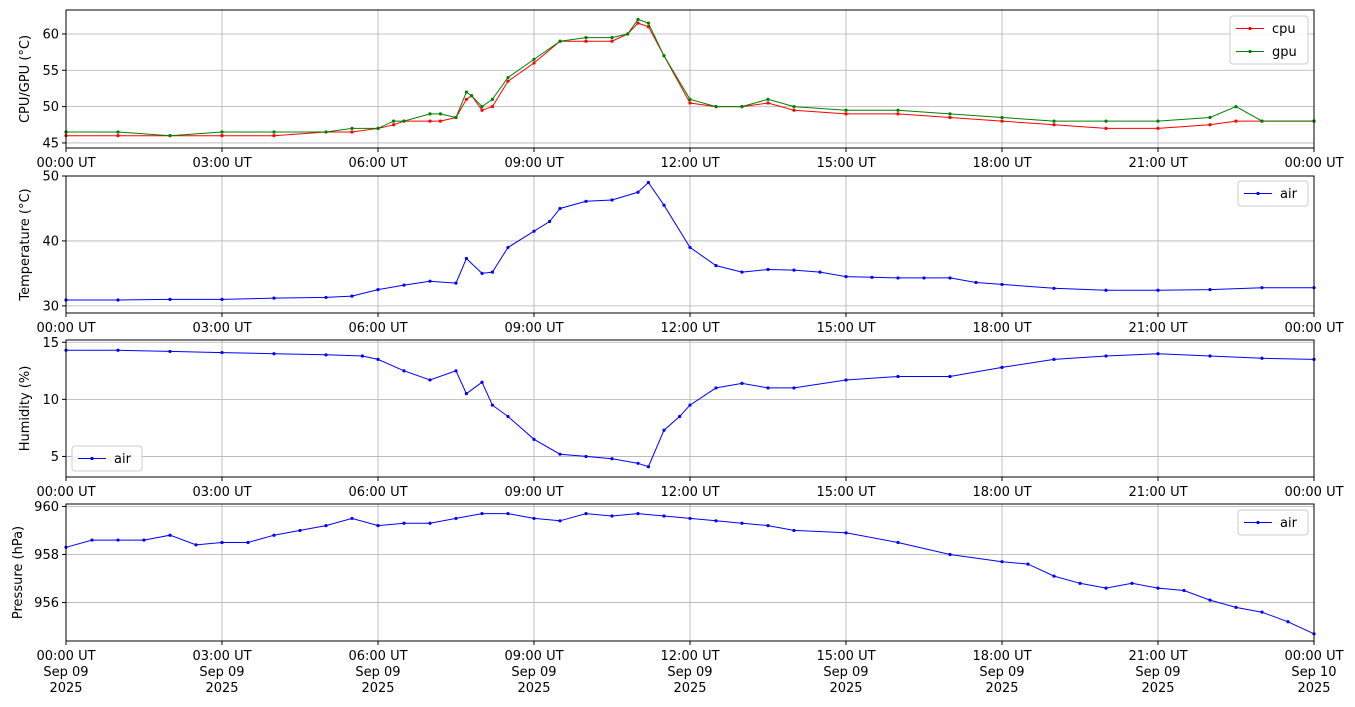 Image resolution: width=1355 pixels, height=707 pixels. What do you see at coordinates (689, 672) in the screenshot?
I see `x-tick-label: 12:00 UT Sep 09 2025` at bounding box center [689, 672].